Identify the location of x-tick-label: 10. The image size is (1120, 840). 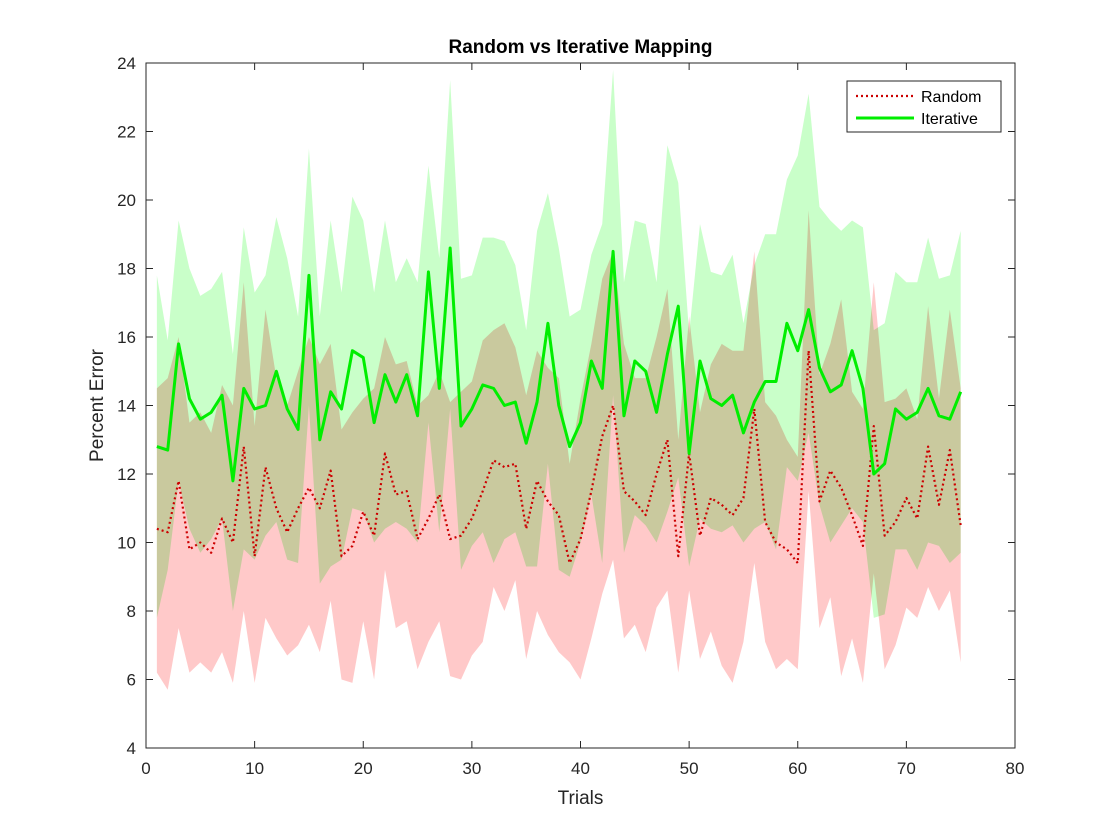
(254, 768).